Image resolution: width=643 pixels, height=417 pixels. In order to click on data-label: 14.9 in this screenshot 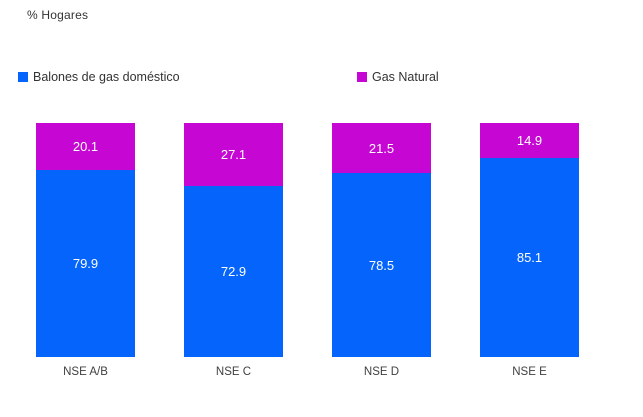, I will do `click(529, 140)`.